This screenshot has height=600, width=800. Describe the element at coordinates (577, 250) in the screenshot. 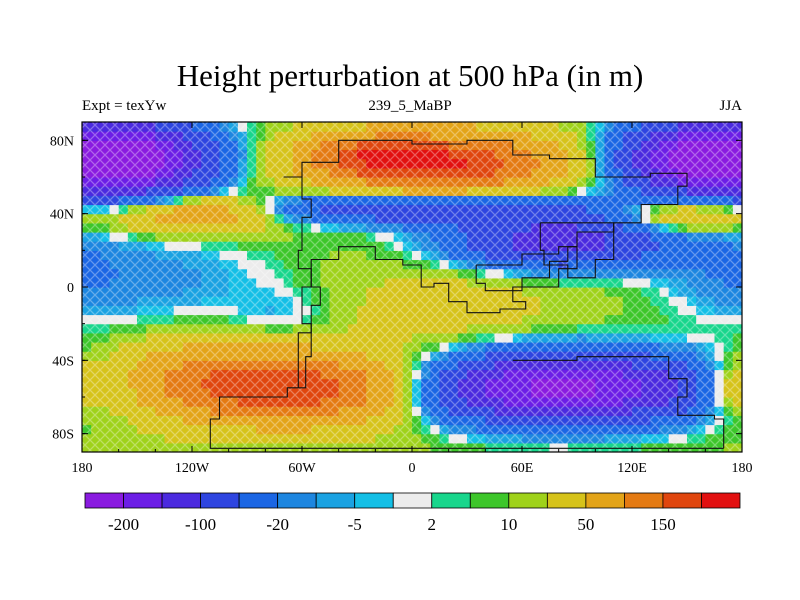

I see `coastline-eastern-basin` at that location.